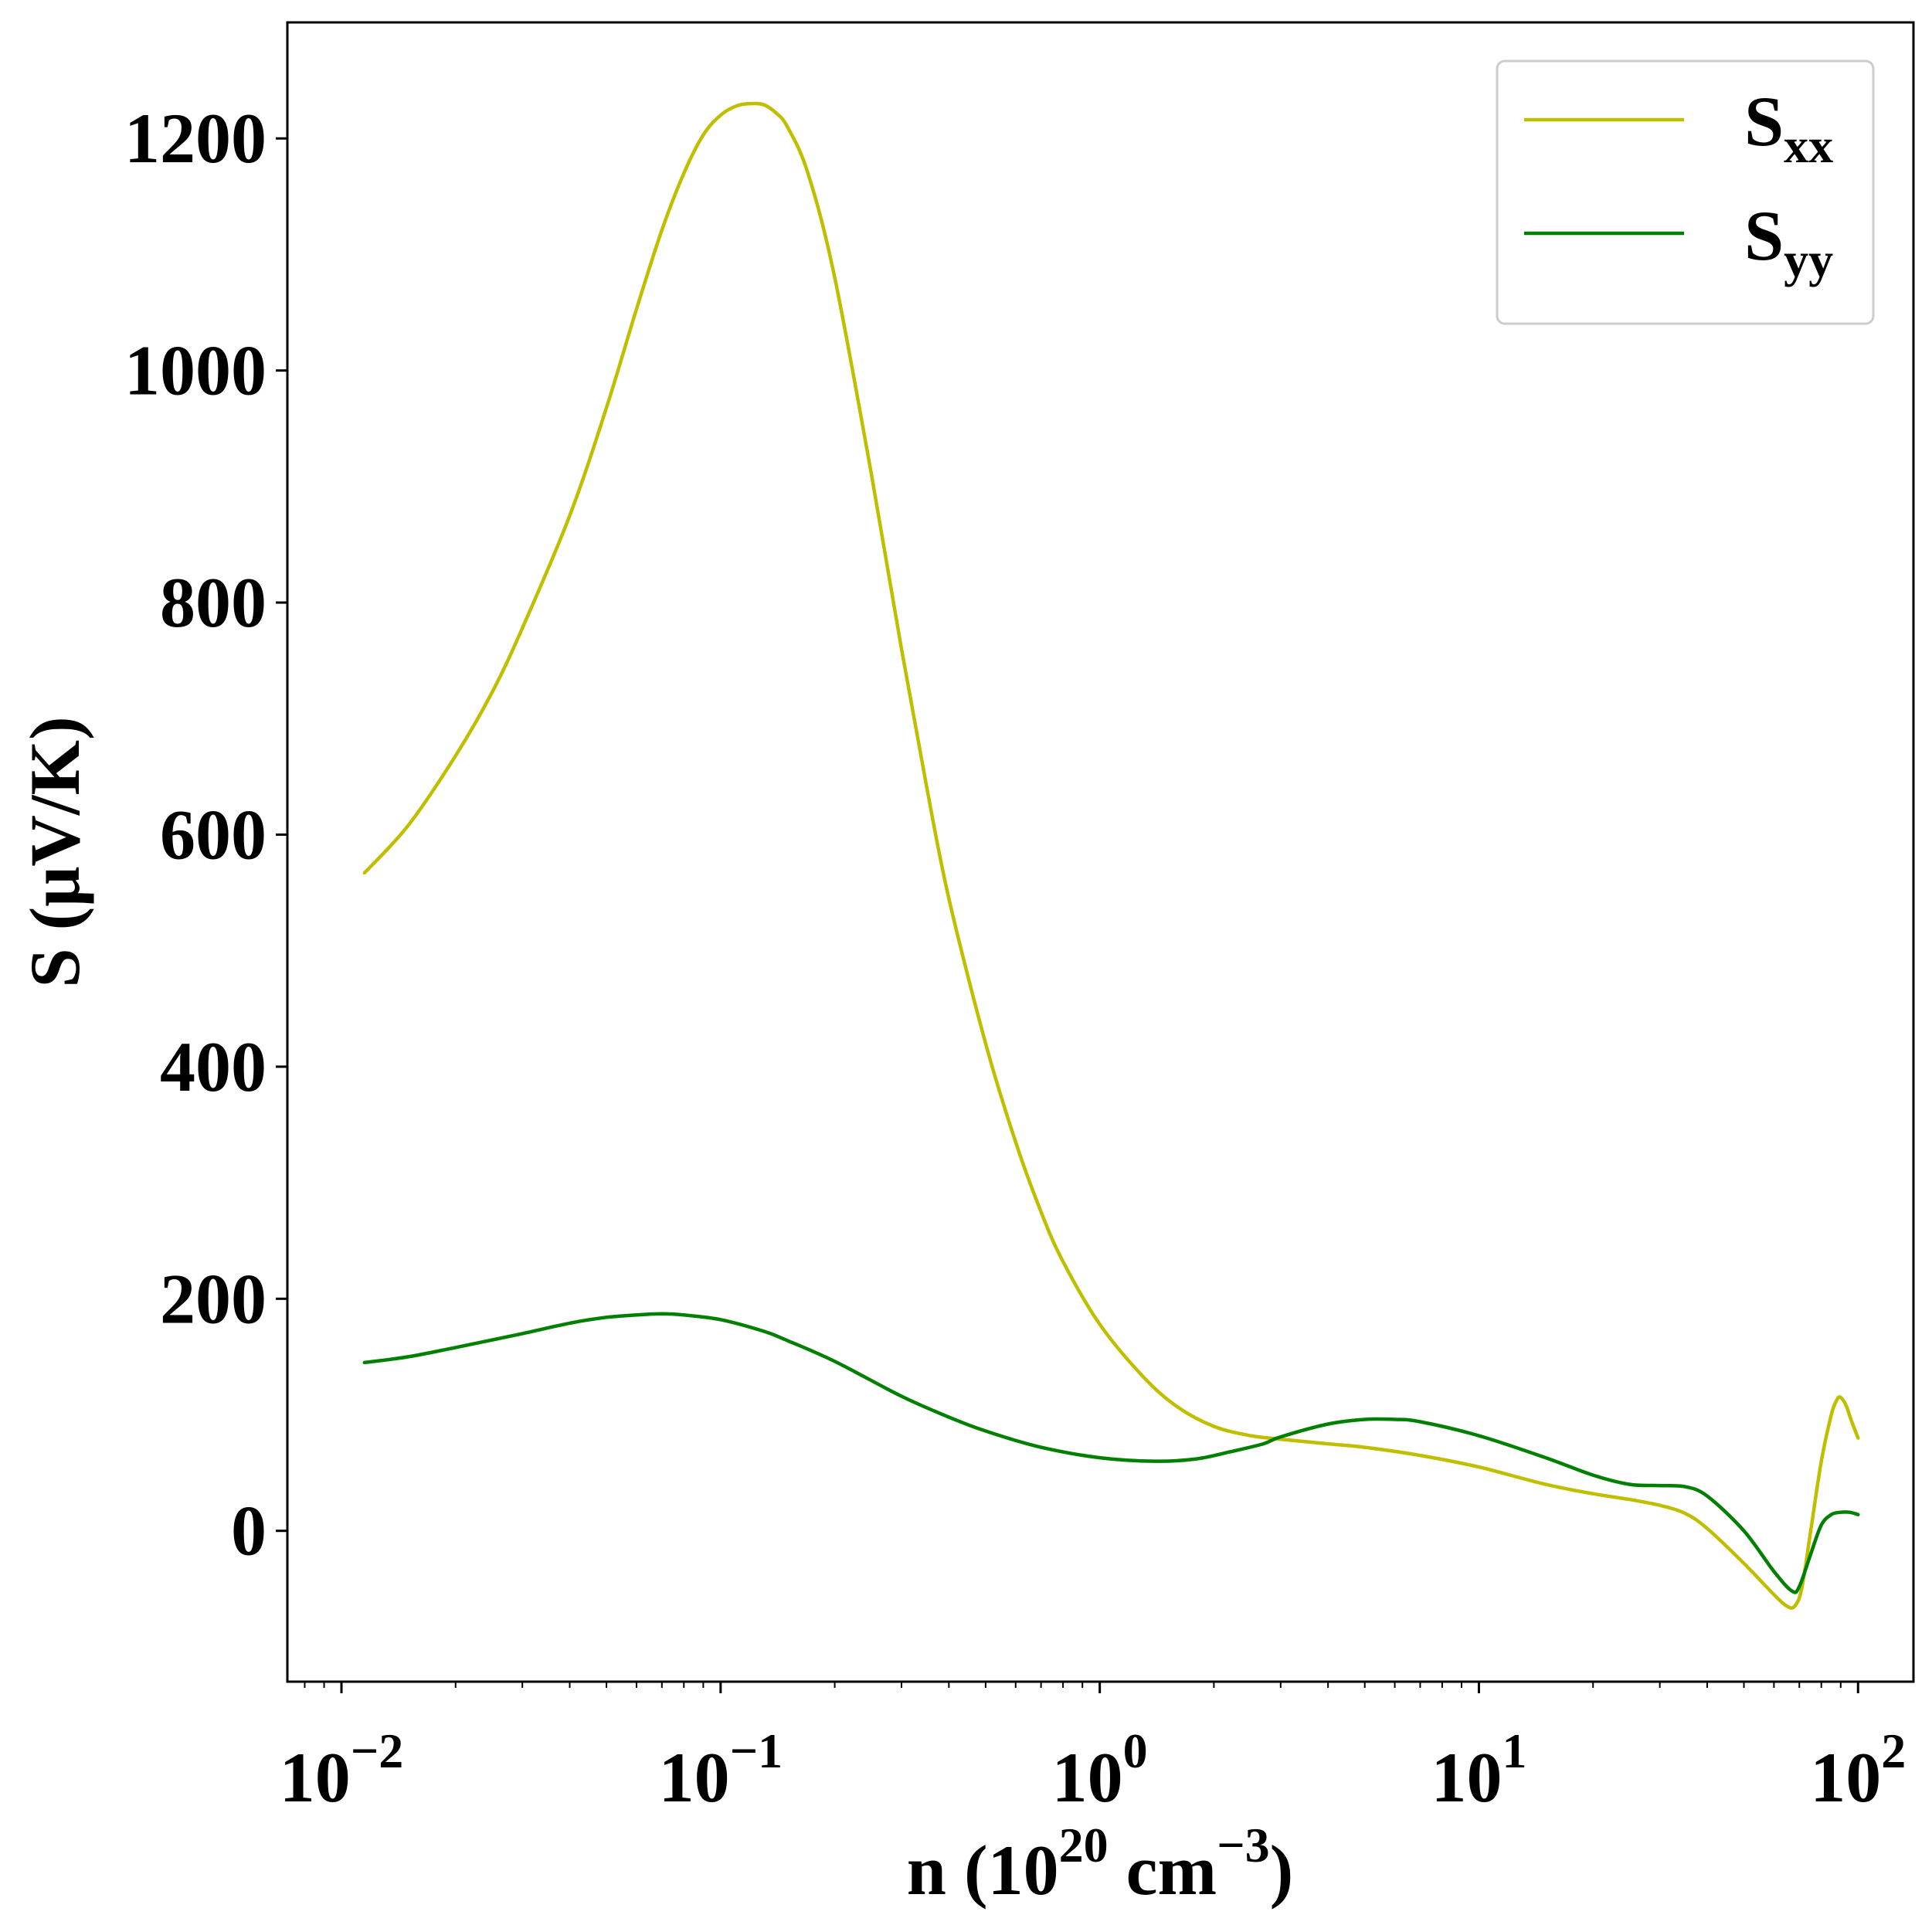  I want to click on y-axis-title: S (μV/K), so click(54, 851).